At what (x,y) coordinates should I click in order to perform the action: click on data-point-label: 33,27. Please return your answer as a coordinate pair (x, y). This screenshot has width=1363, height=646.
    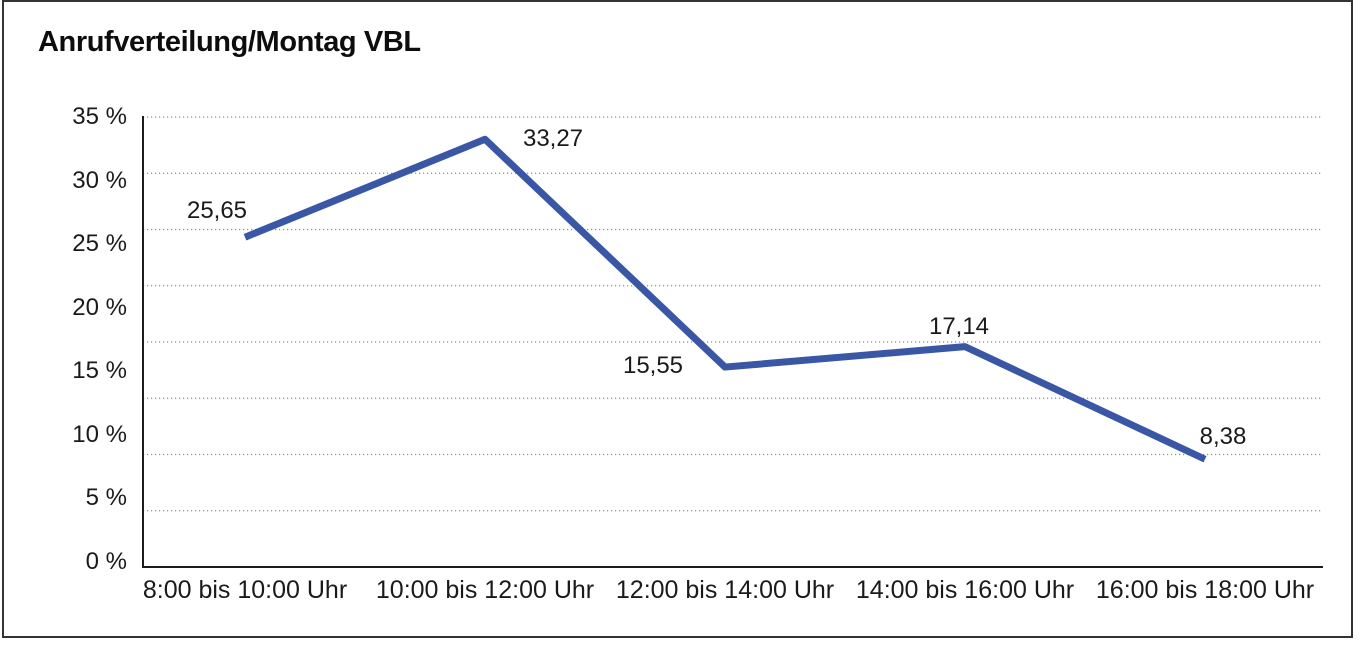
    Looking at the image, I should click on (553, 139).